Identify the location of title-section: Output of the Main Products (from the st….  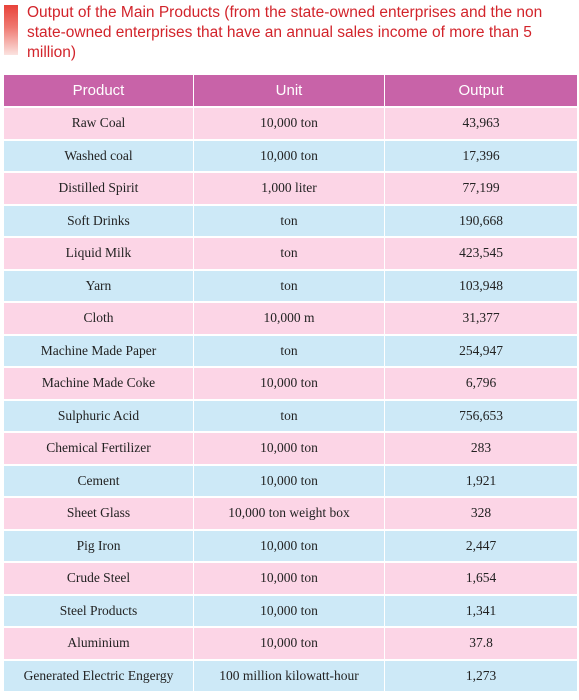
(289, 35).